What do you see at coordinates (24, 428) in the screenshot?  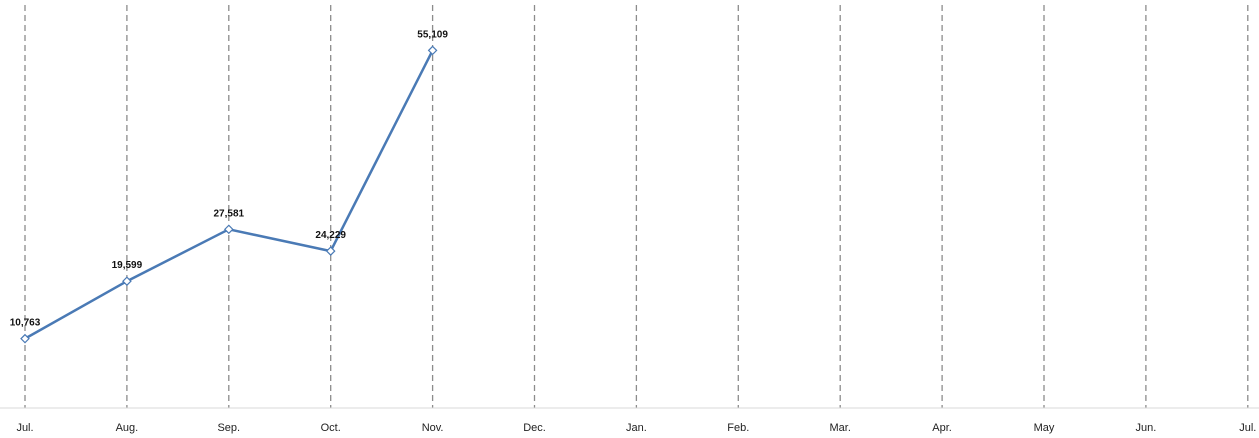 I see `x-tick-label-0: Jul.` at bounding box center [24, 428].